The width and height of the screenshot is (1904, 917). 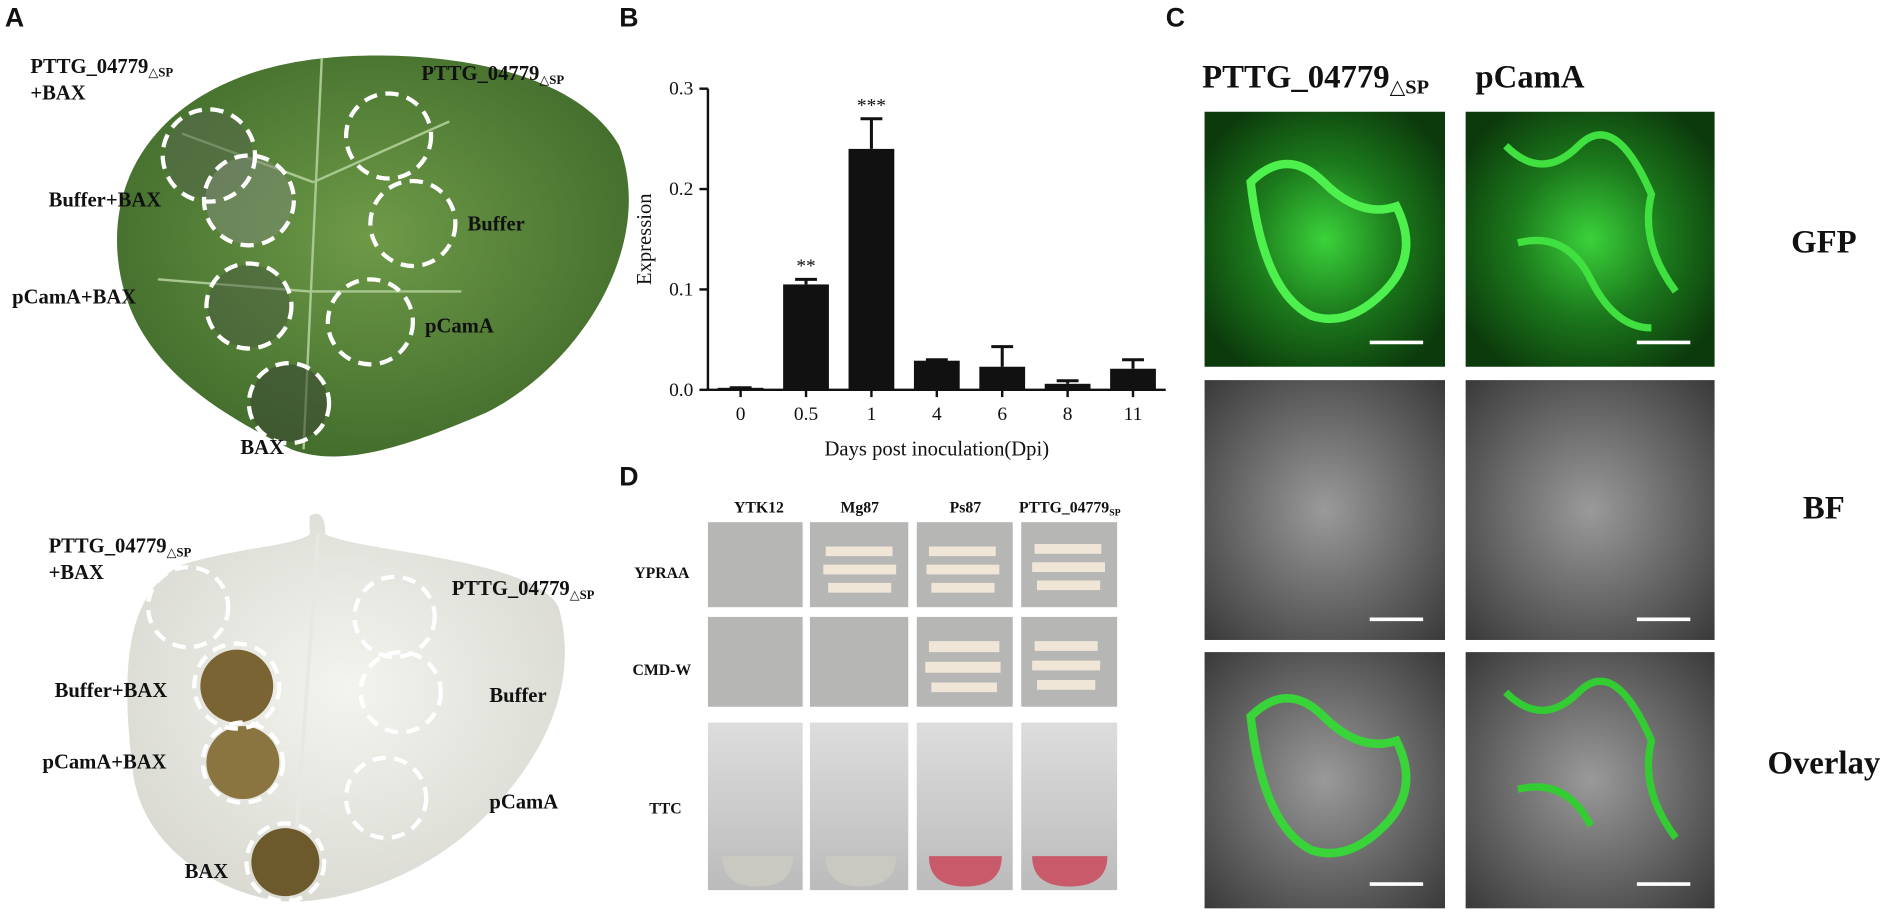 I want to click on column-label: Ps87, so click(x=966, y=507).